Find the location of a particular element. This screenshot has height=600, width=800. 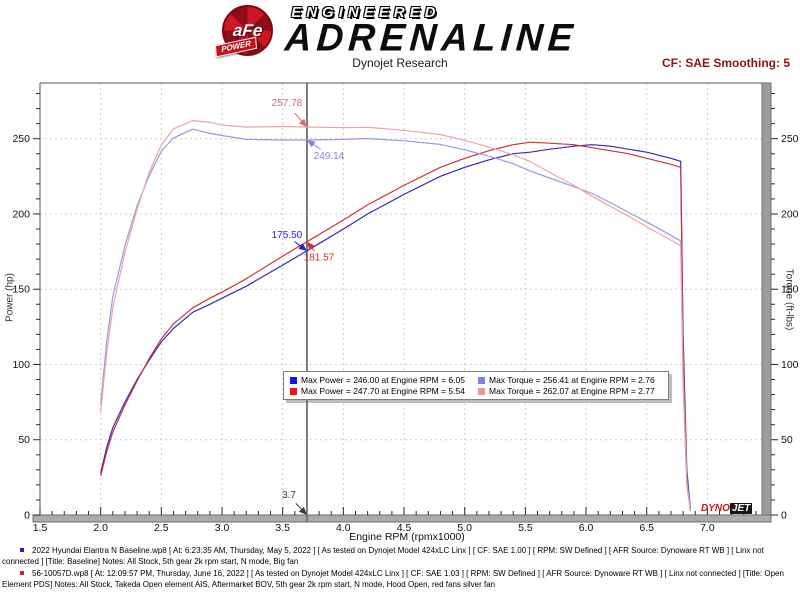

run-bullet-blue-icon is located at coordinates (22, 550).